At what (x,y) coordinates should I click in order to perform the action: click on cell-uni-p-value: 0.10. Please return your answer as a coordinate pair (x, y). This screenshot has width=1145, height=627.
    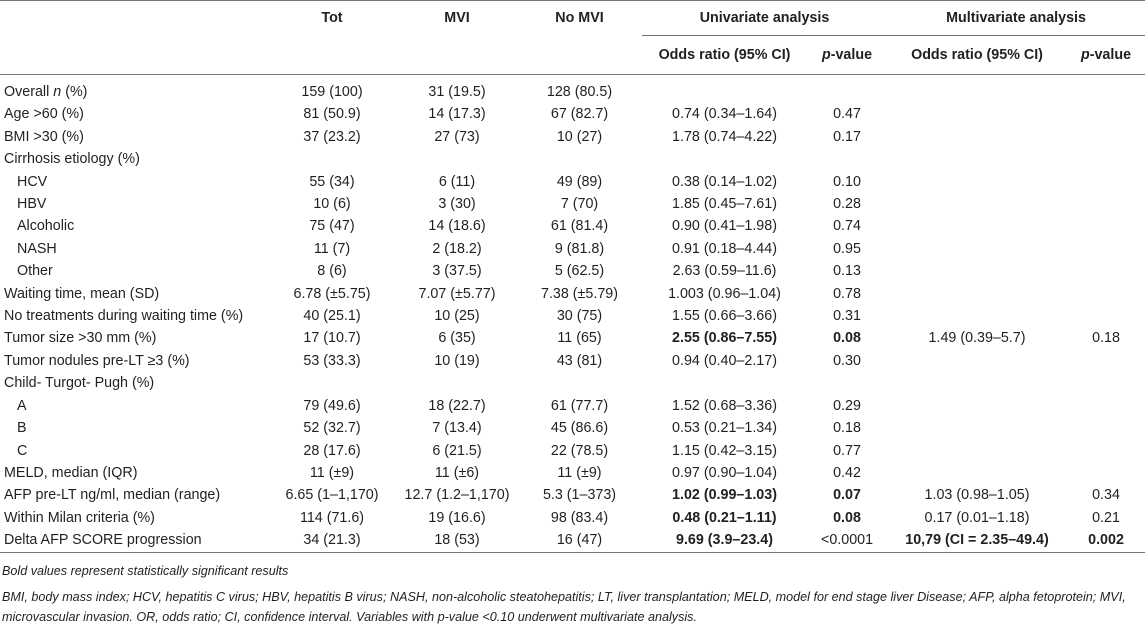
    Looking at the image, I should click on (847, 181).